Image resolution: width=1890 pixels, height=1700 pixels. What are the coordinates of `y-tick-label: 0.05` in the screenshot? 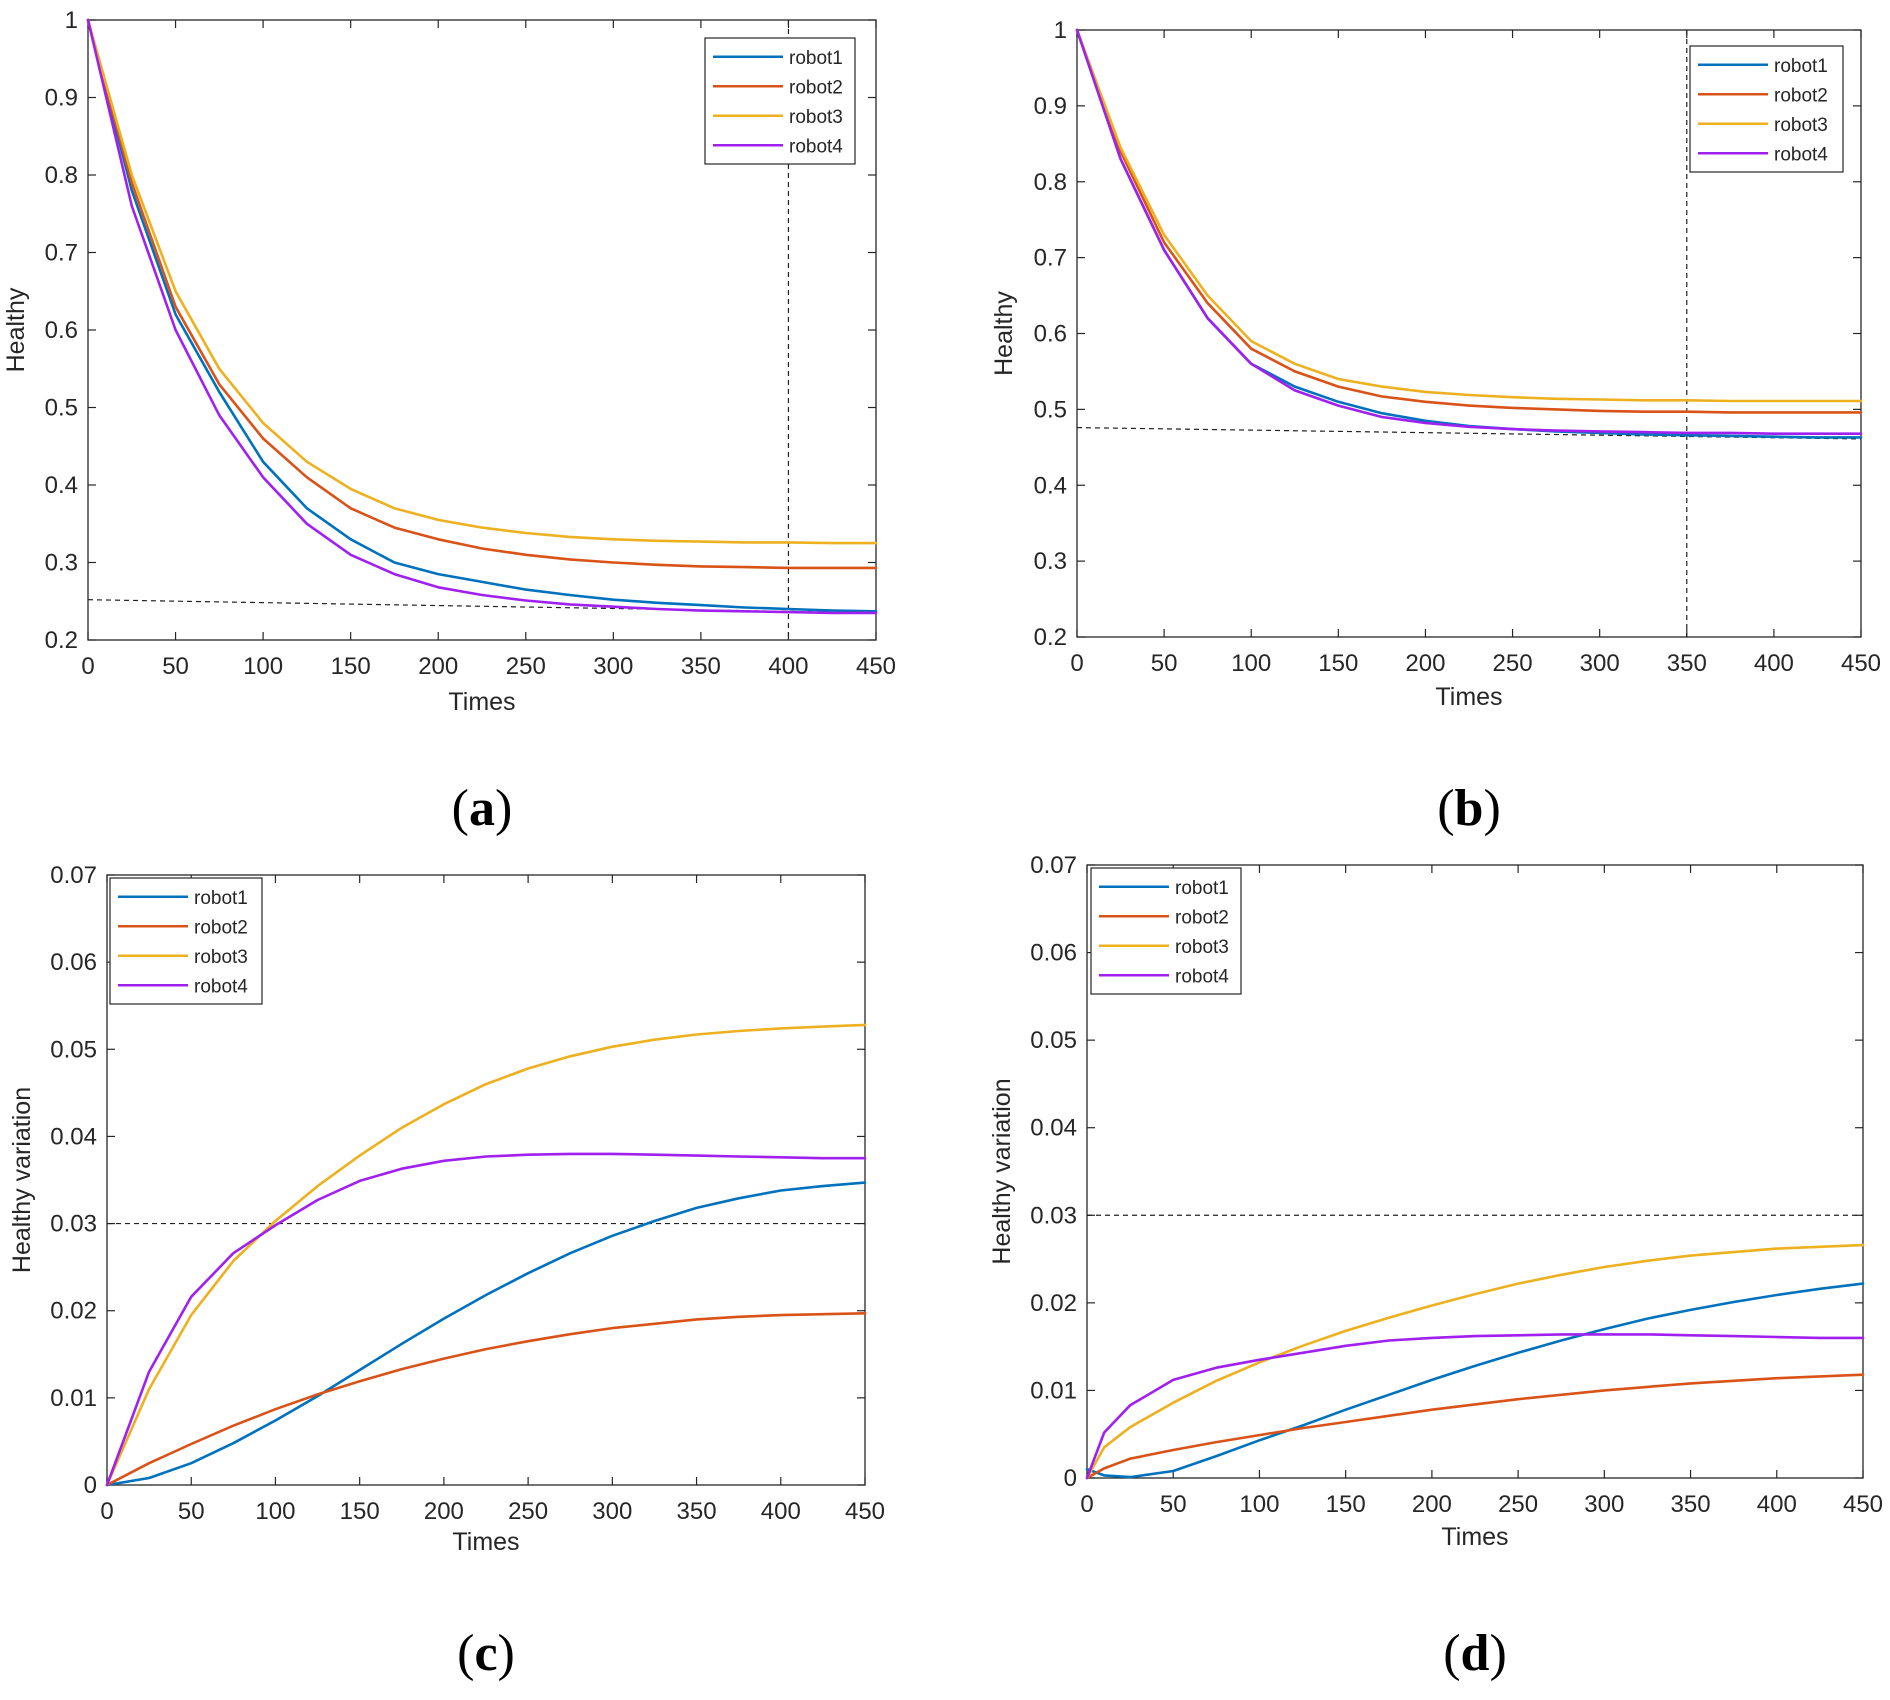 It's located at (73, 1049).